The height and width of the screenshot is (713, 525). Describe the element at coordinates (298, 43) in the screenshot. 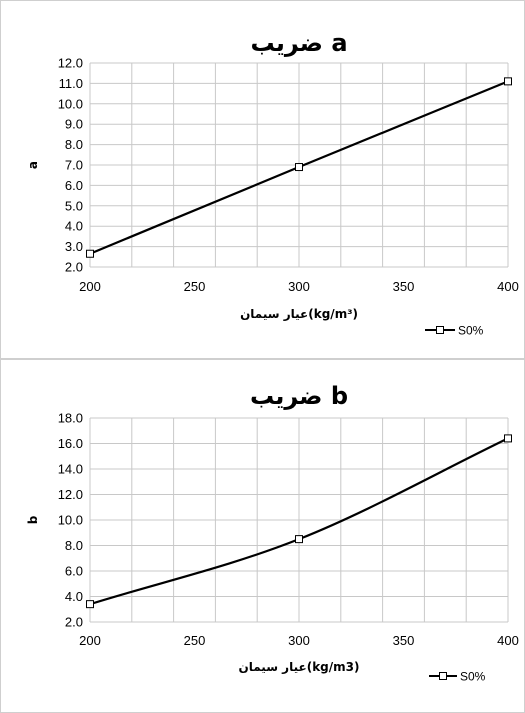

I see `chart-title-a: ضریب a` at that location.